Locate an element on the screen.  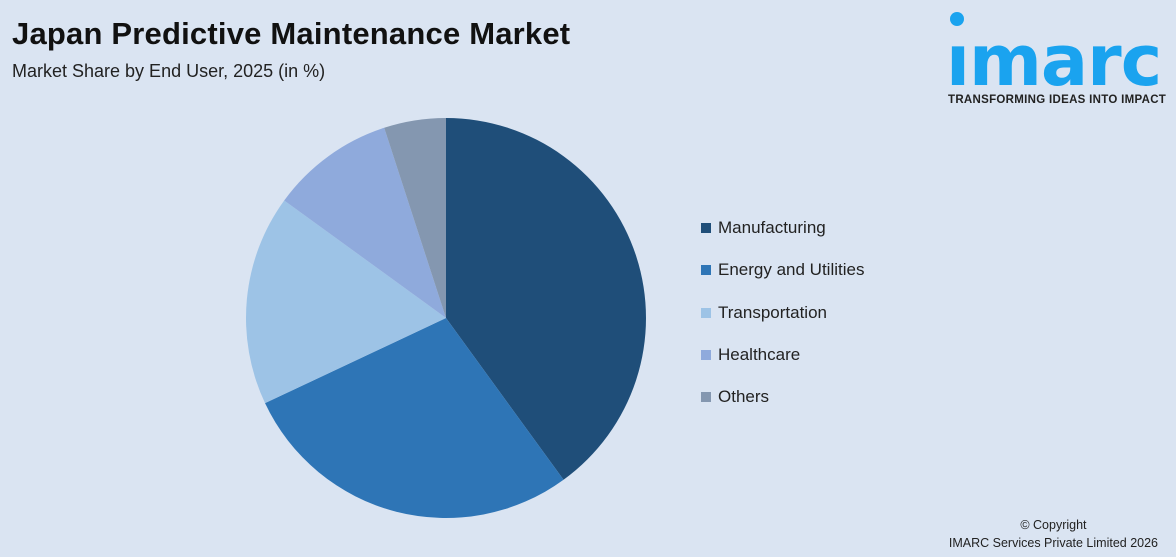
chart-title: Japan Predictive Maintenance Market is located at coordinates (291, 33).